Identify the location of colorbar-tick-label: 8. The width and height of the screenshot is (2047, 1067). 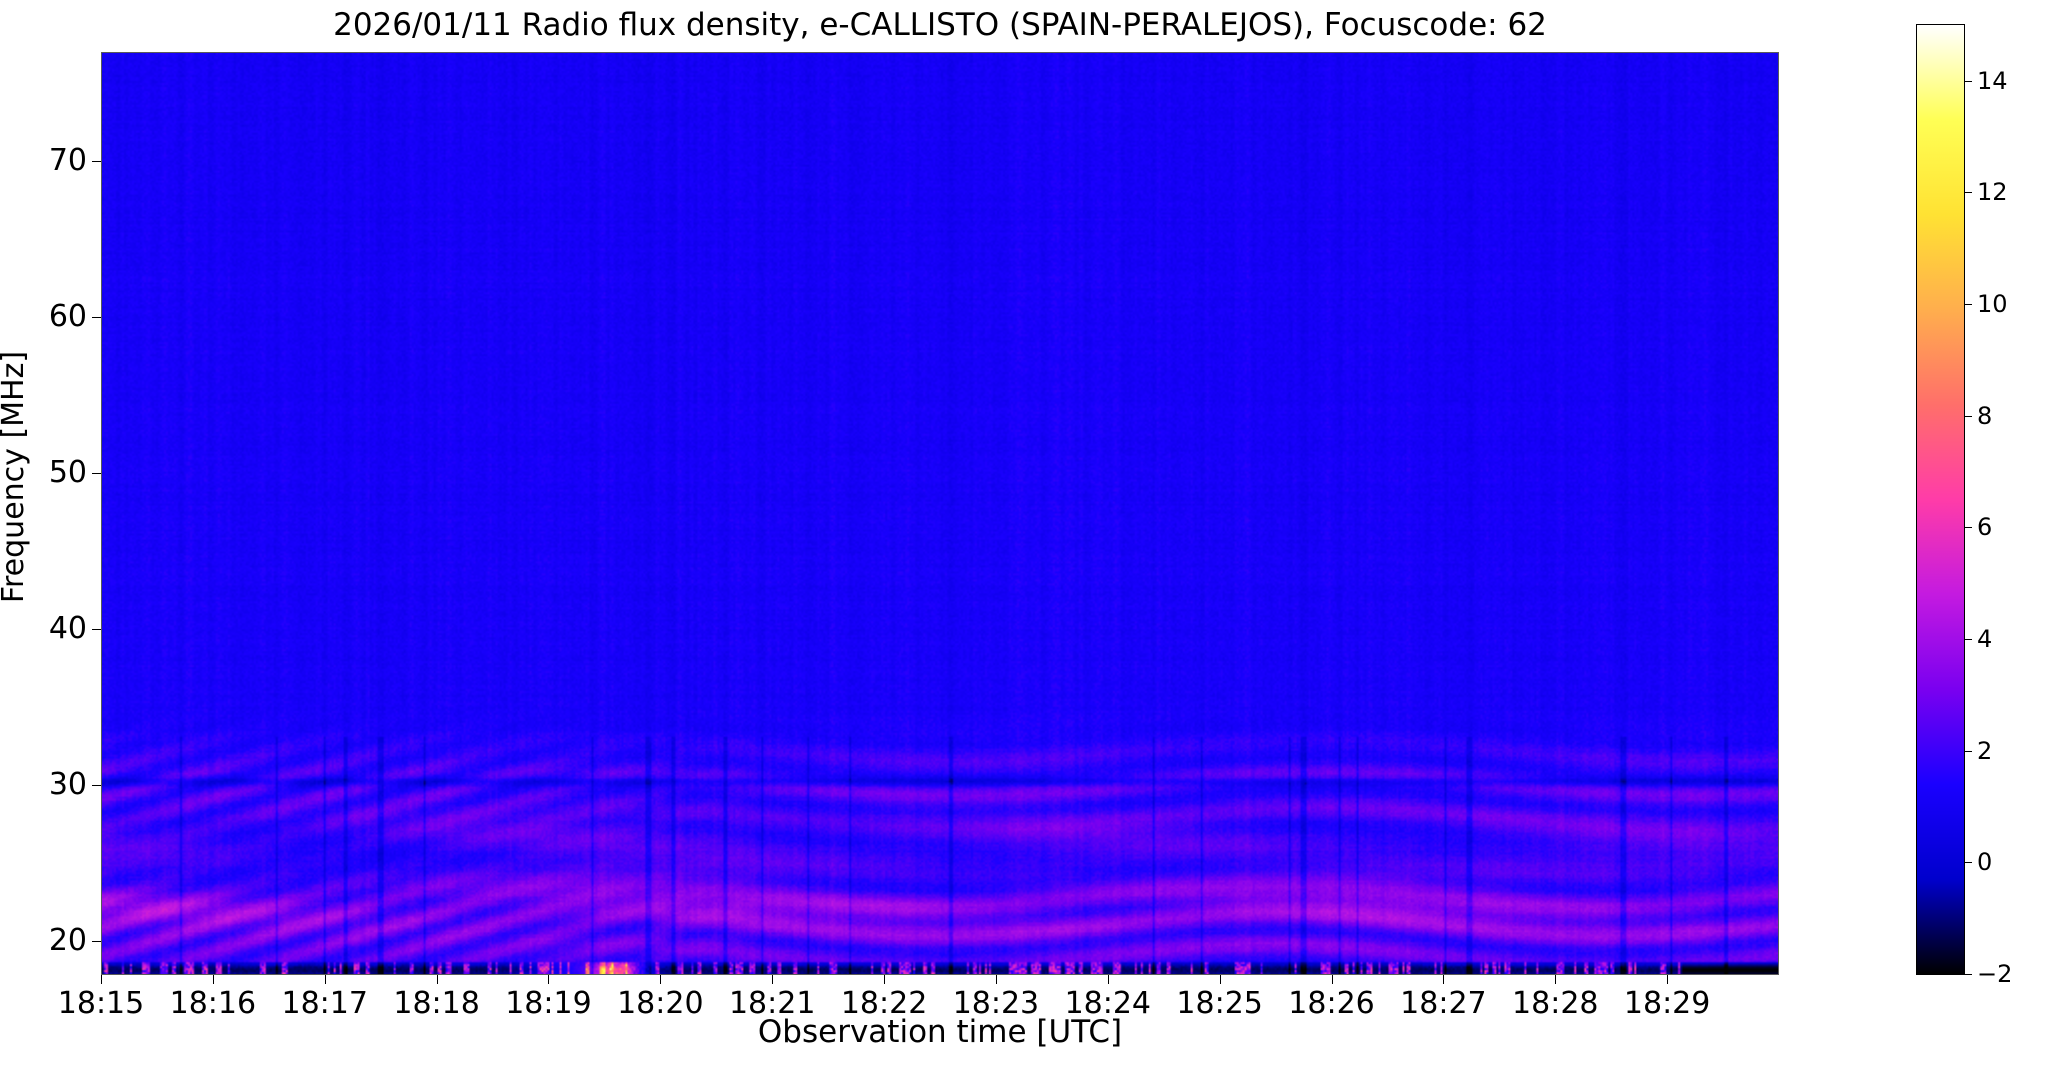
(1985, 415).